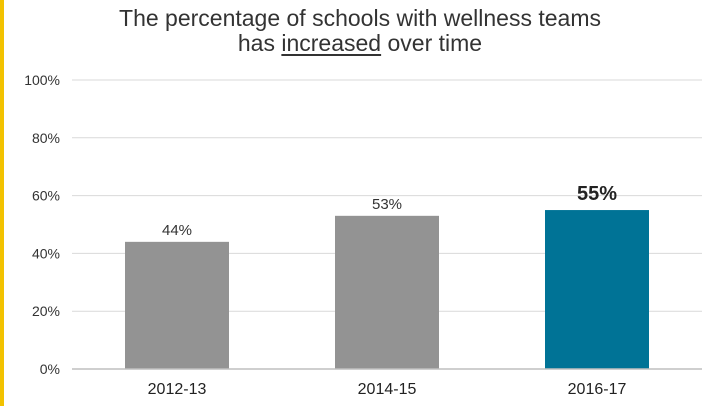  I want to click on y-tick-label: 20%, so click(46, 311).